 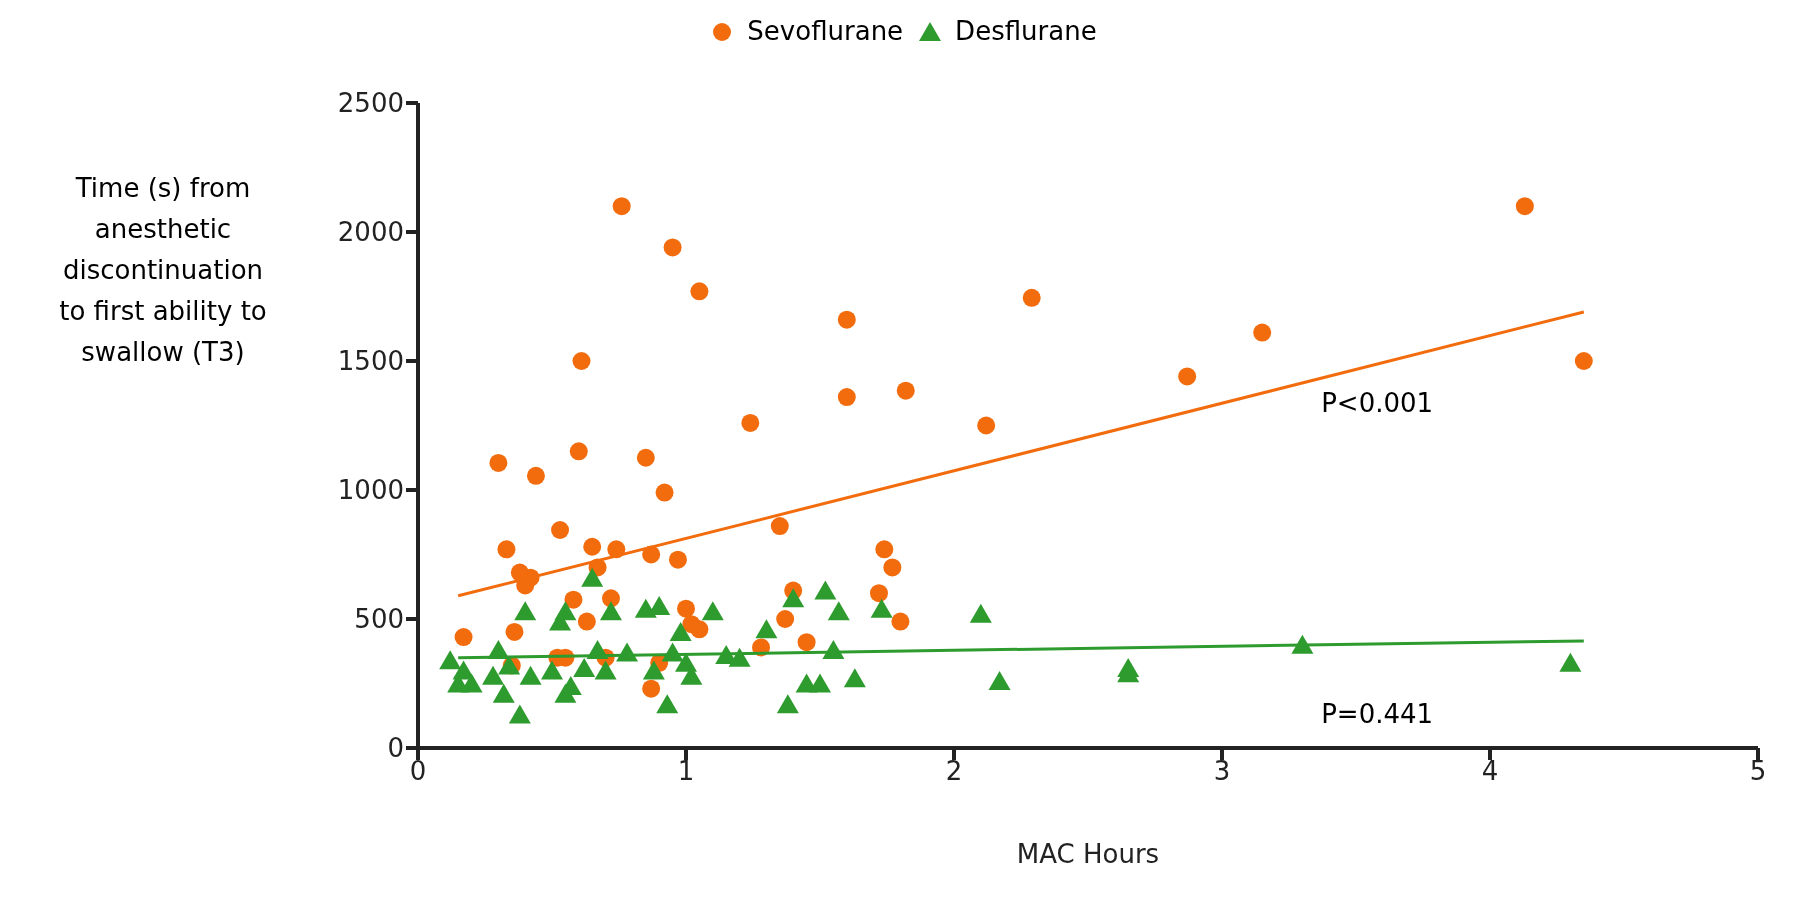 What do you see at coordinates (163, 270) in the screenshot?
I see `y-axis-title: Time (s) from anesthetic discontinuation to first ability to swallow (T3)` at bounding box center [163, 270].